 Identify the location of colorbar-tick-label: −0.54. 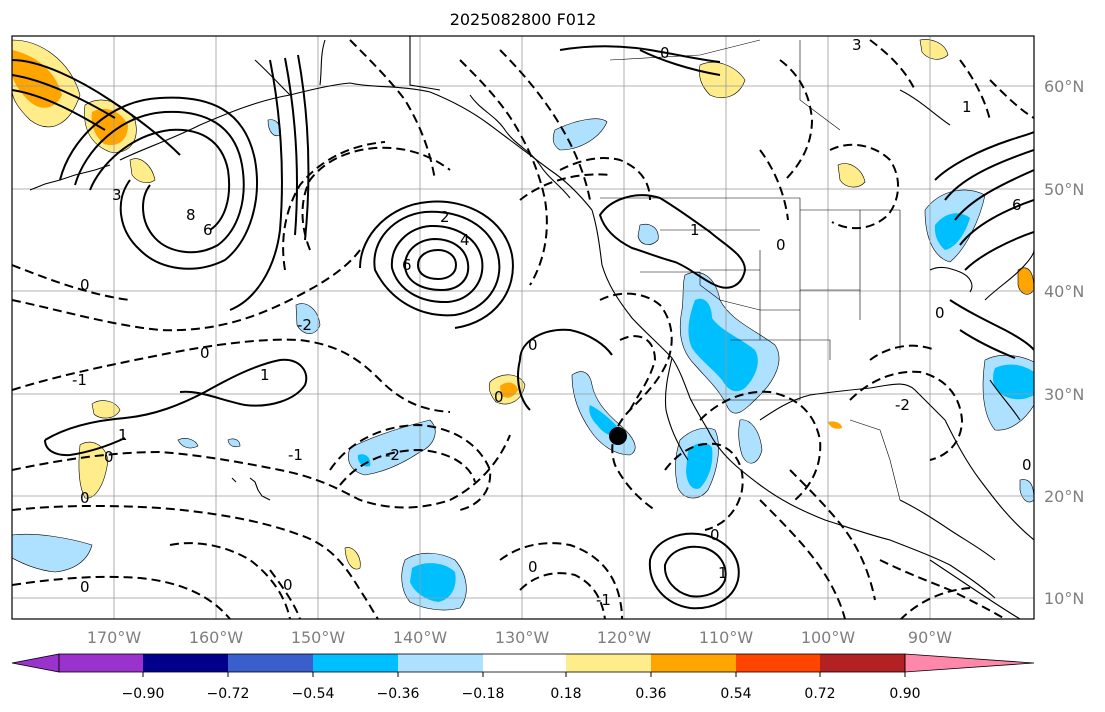
(313, 694).